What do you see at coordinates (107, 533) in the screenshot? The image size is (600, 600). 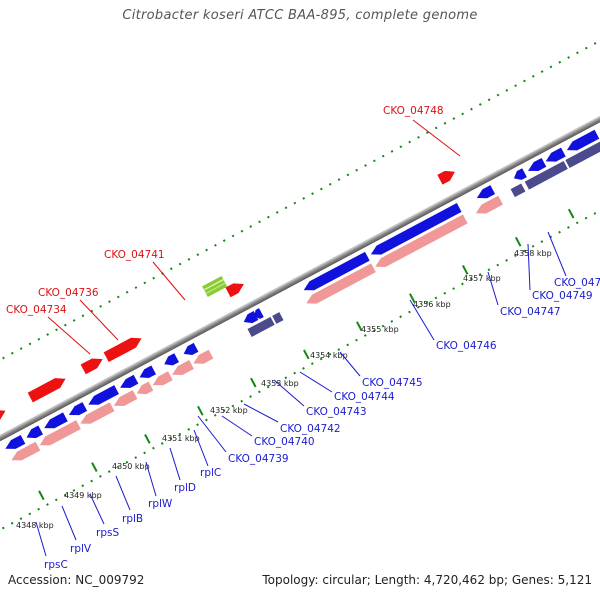 I see `reverse-gene-label: rpsS` at bounding box center [107, 533].